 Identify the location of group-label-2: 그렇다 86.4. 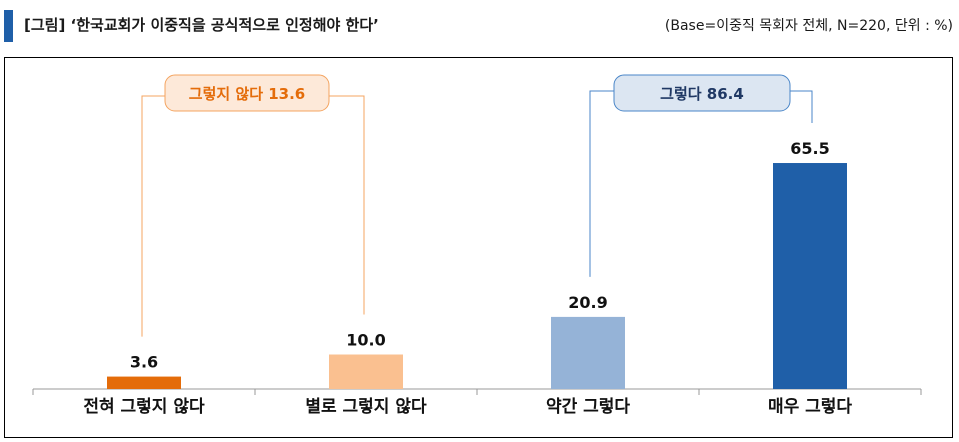
(702, 94).